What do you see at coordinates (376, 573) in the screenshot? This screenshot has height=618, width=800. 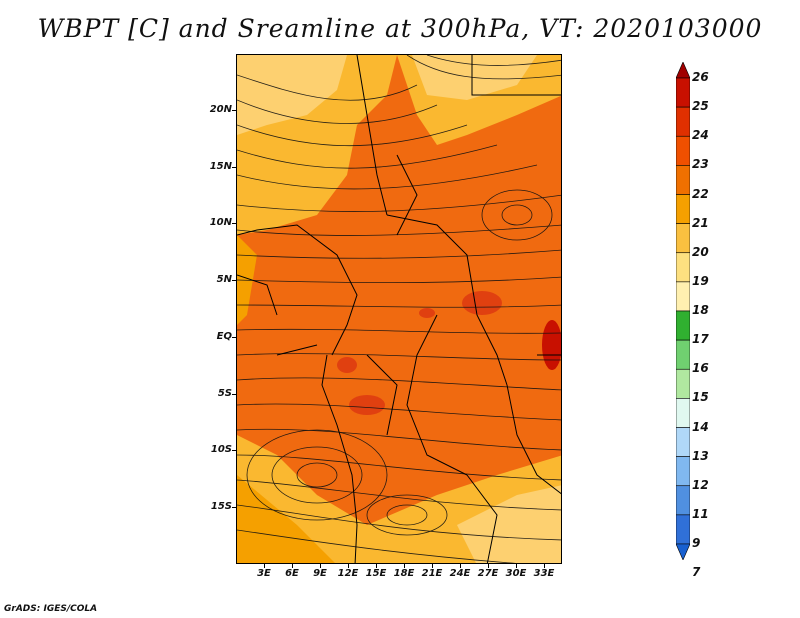 I see `lon-label-15e: 15E` at bounding box center [376, 573].